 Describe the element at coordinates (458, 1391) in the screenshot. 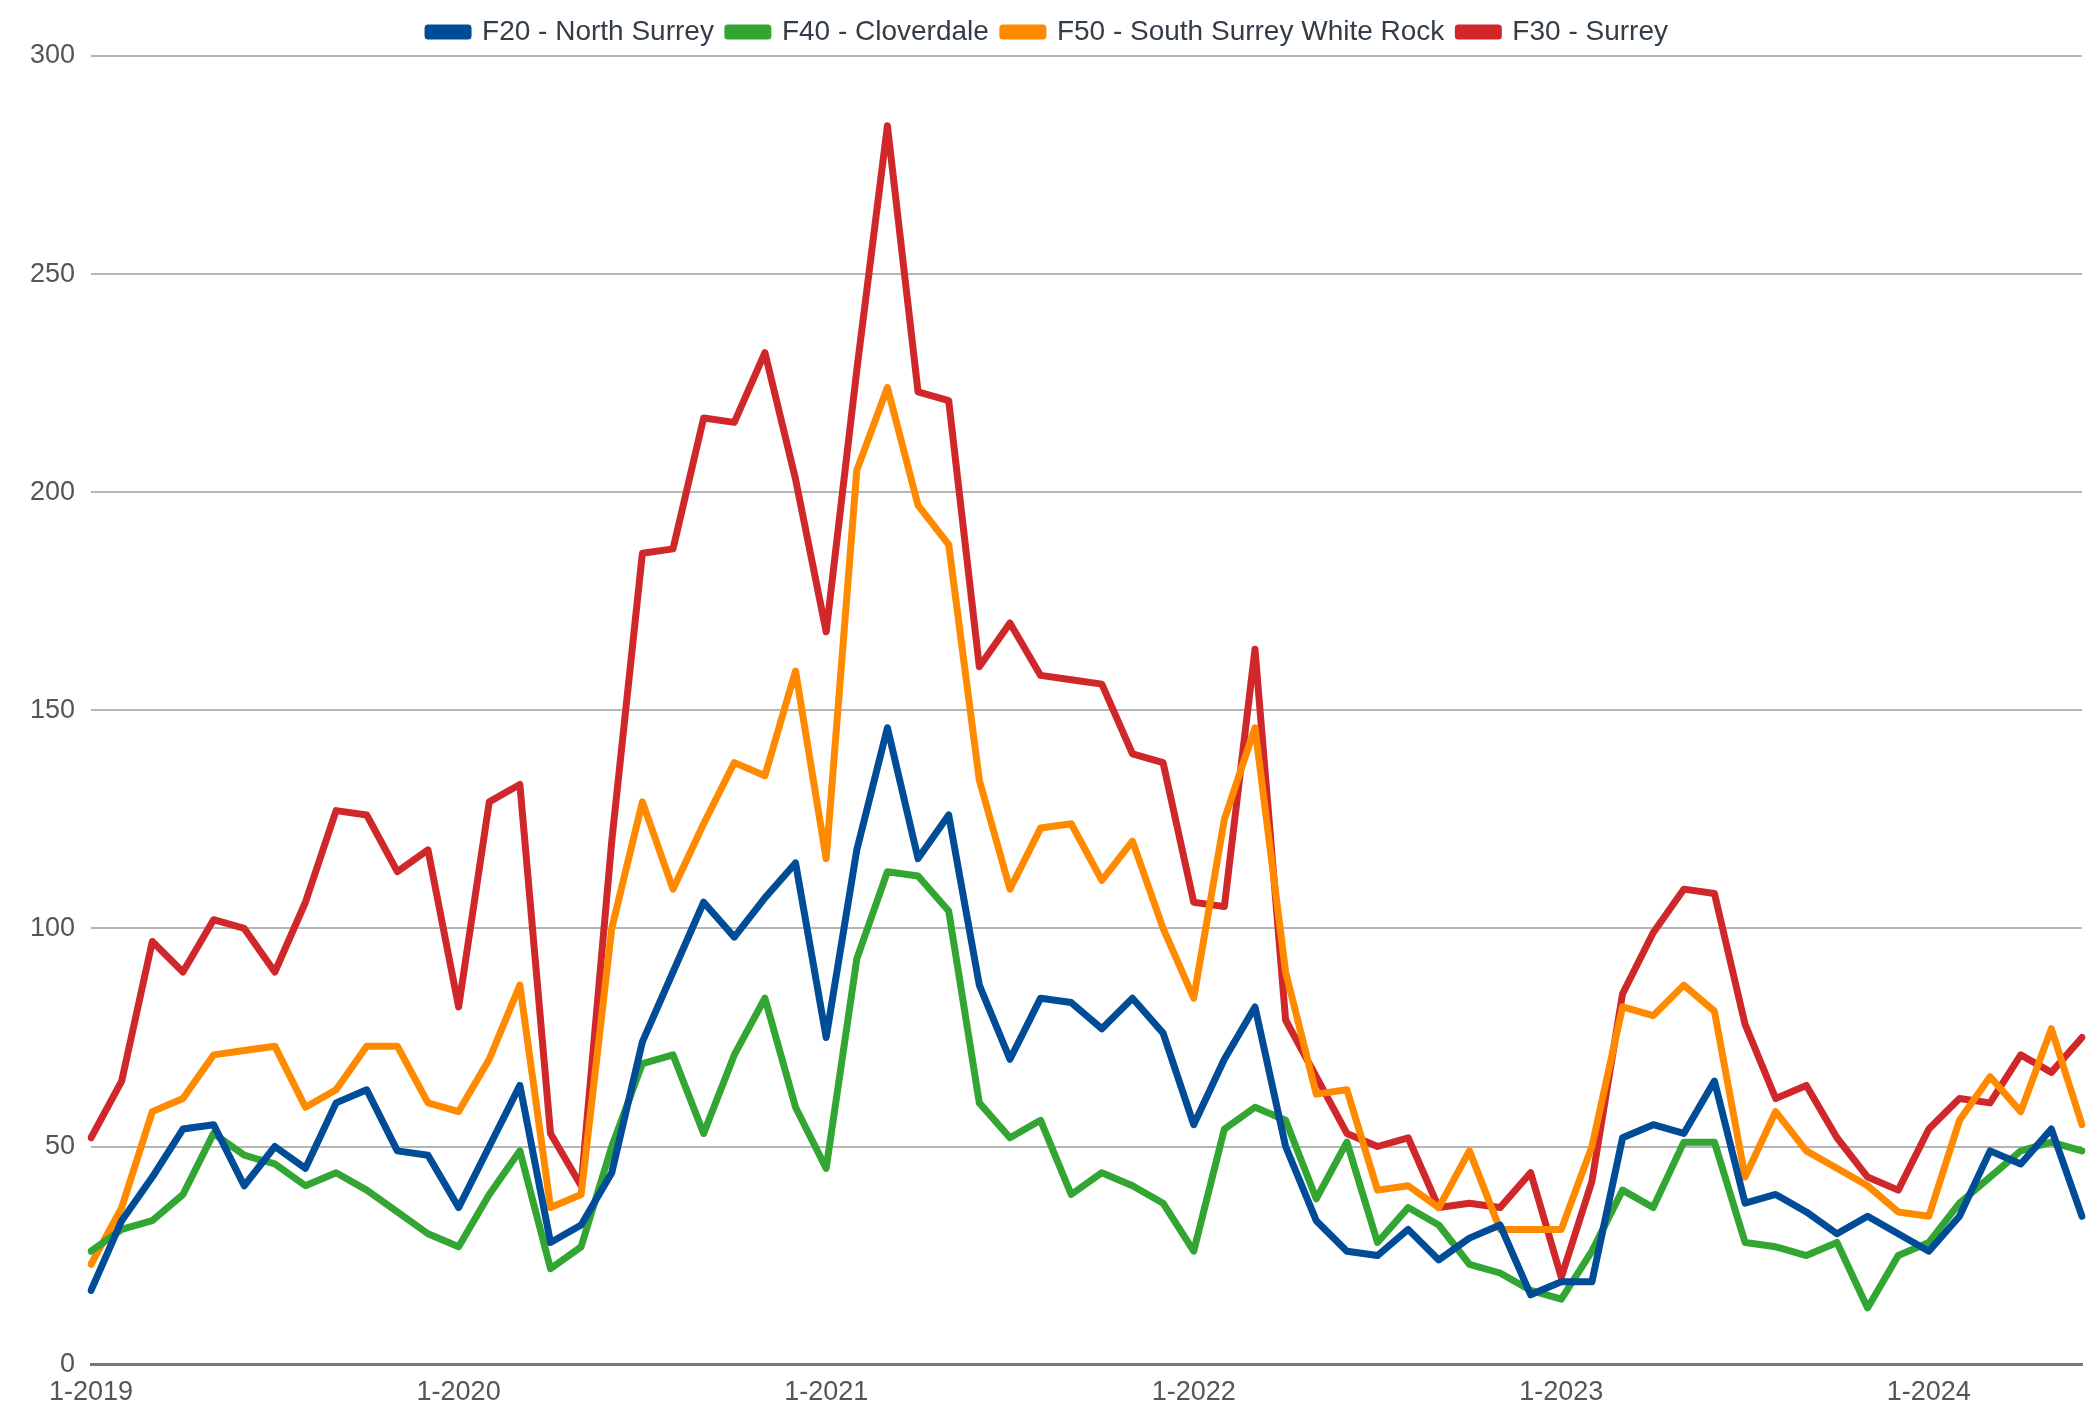

I see `x-tick-label: 1-2020` at that location.